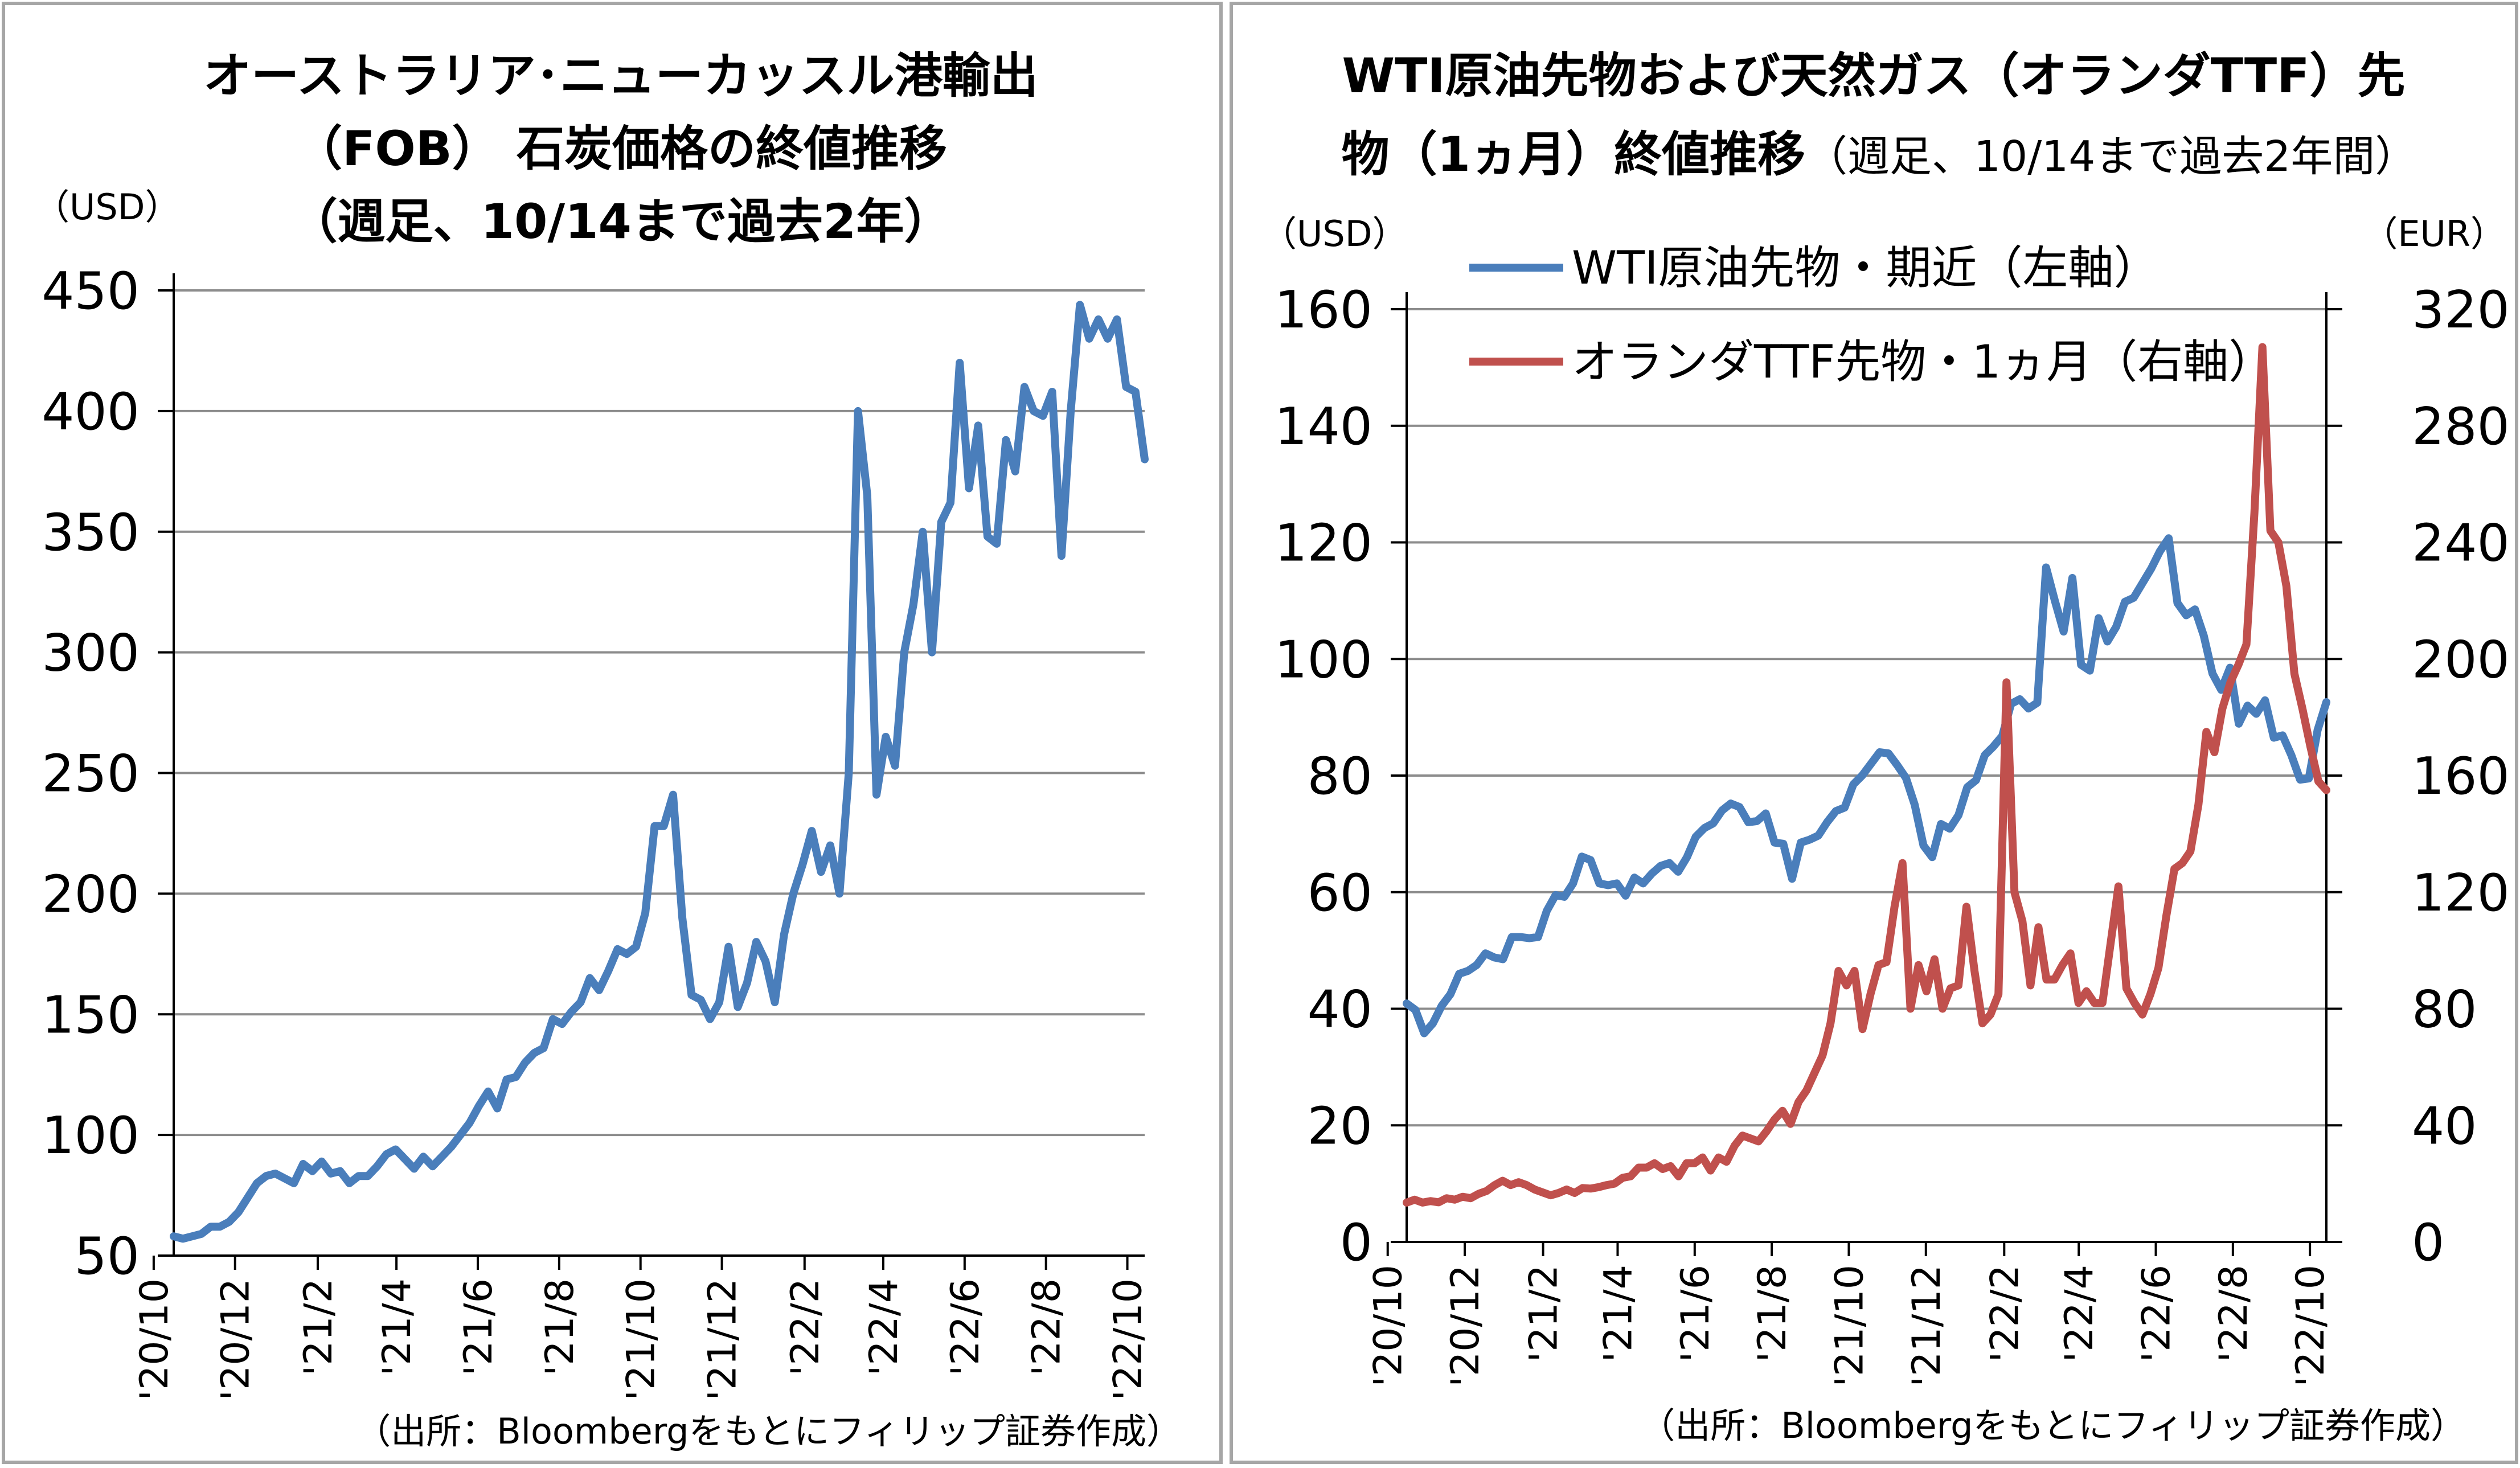 This screenshot has width=2520, height=1468. Describe the element at coordinates (2461, 777) in the screenshot. I see `y2-tick-label: 160` at that location.